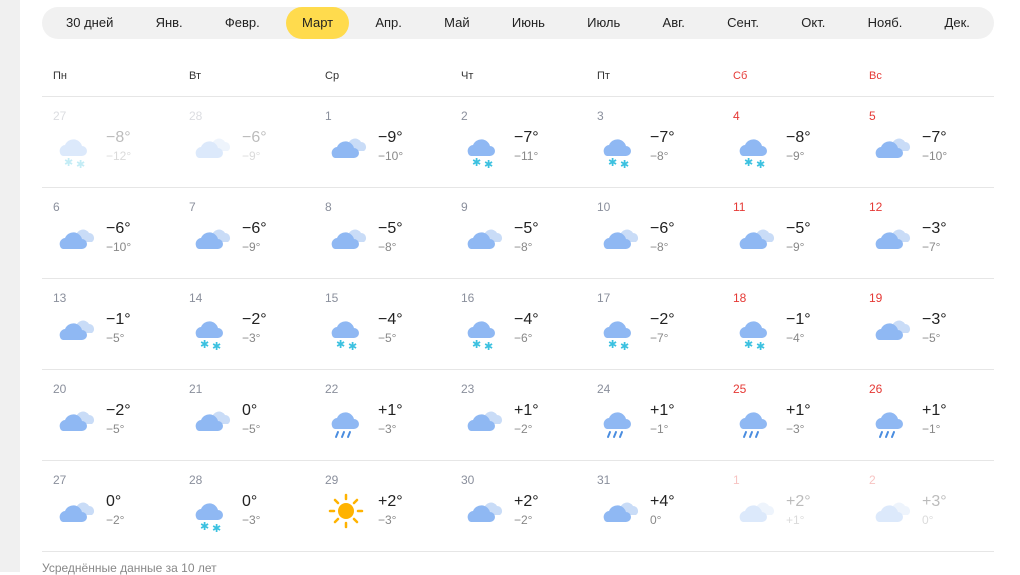  Describe the element at coordinates (254, 319) in the screenshot. I see `temp-high: −2°` at that location.